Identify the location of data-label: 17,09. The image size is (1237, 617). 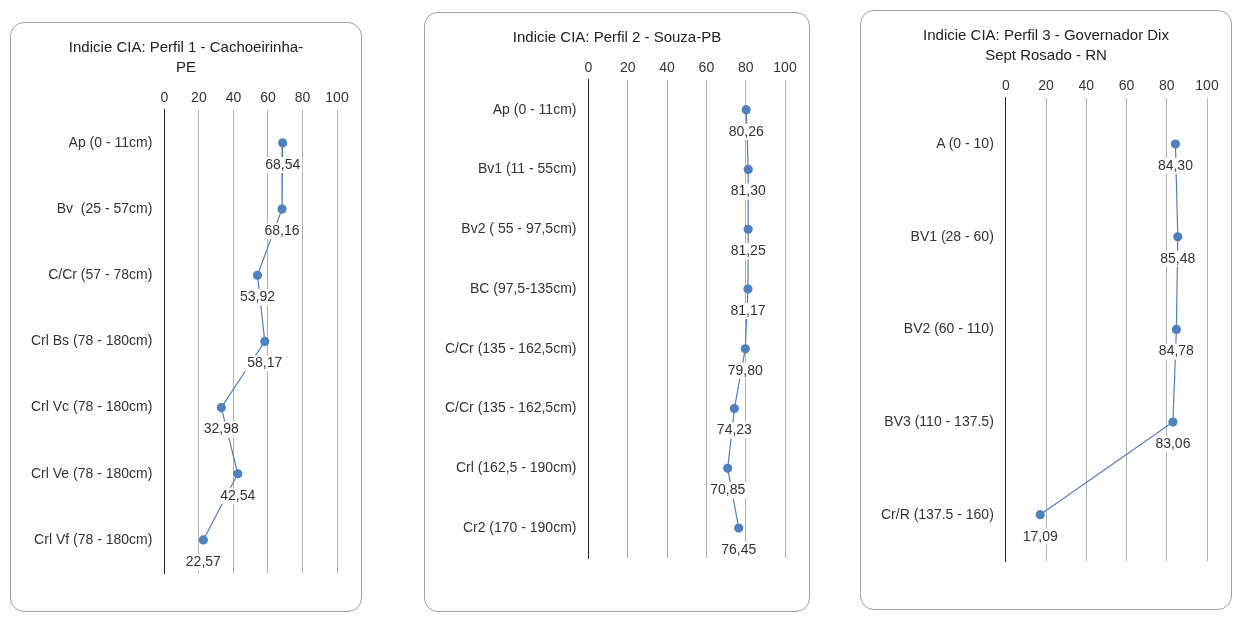
(1040, 535).